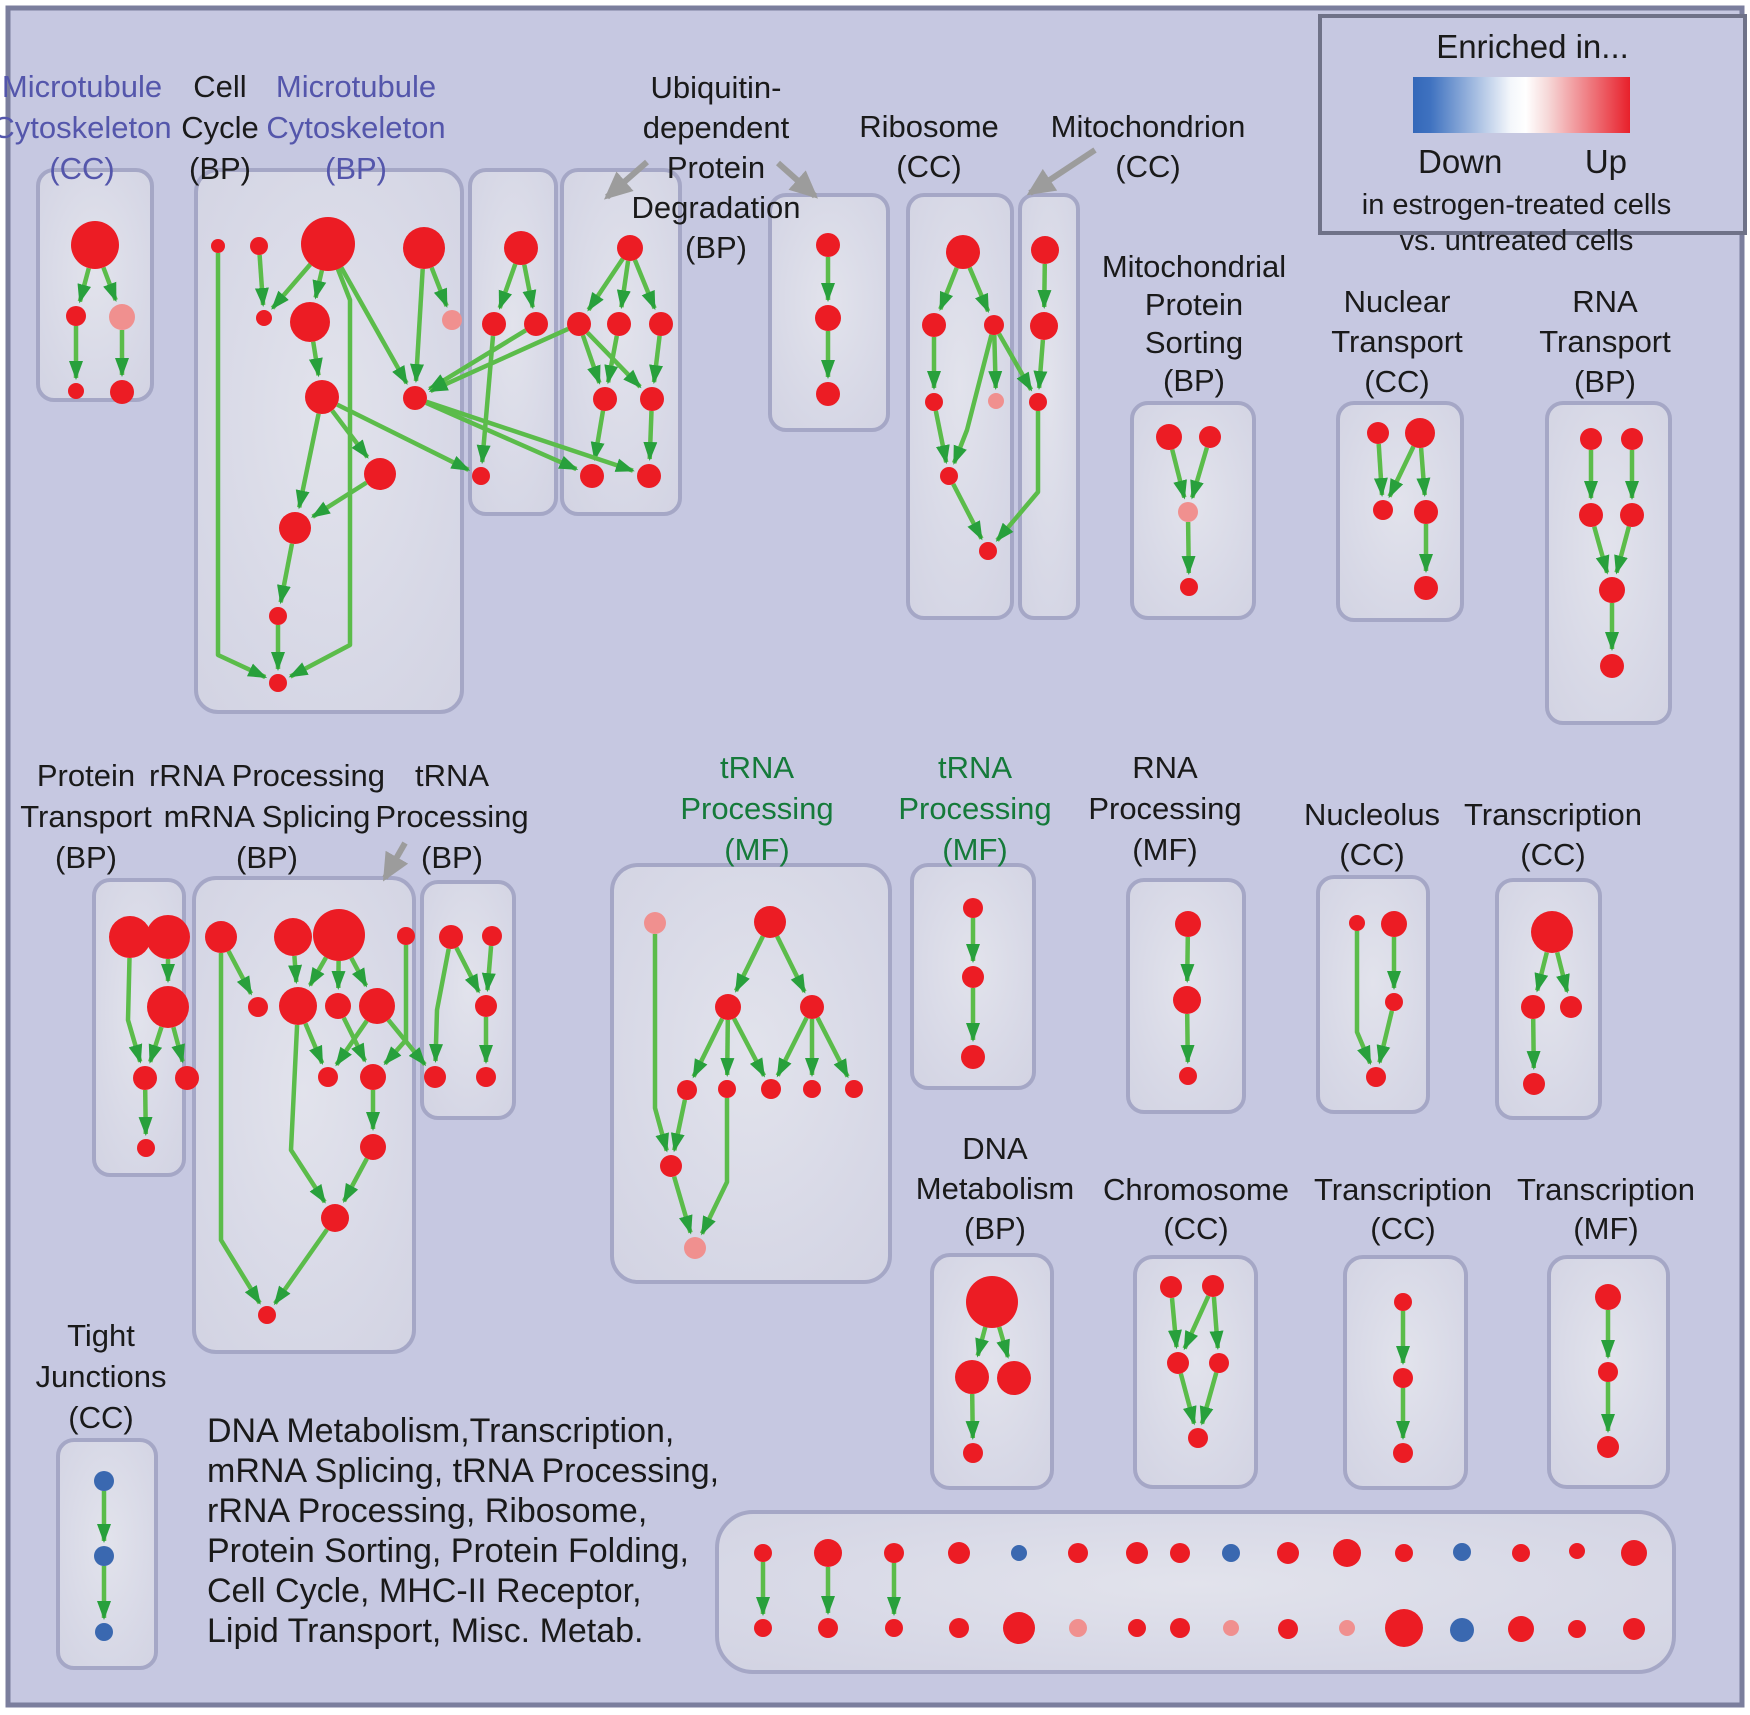  Describe the element at coordinates (452, 775) in the screenshot. I see `label-trna-processing-bp-line-0: tRNA` at that location.